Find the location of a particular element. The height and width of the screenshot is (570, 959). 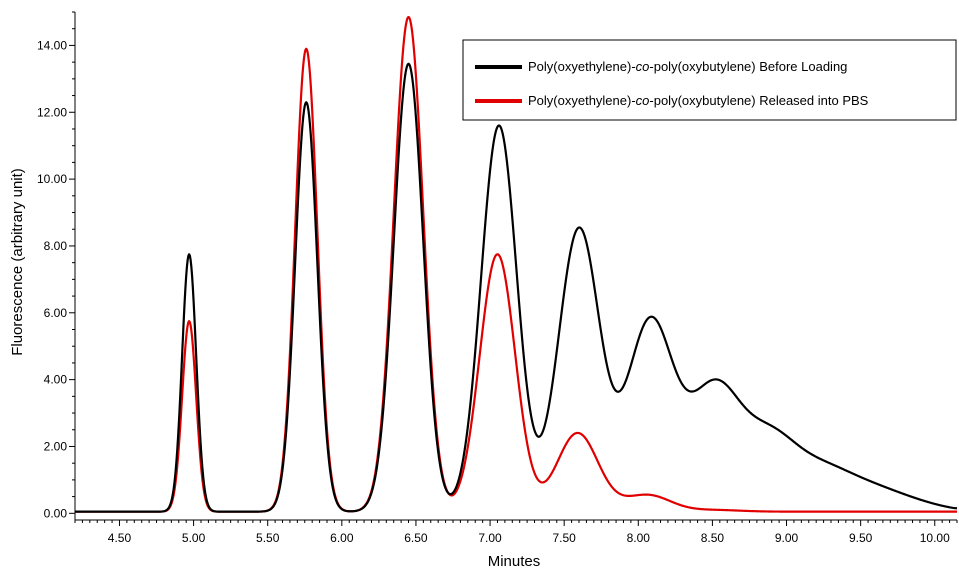

legend-box is located at coordinates (709, 80).